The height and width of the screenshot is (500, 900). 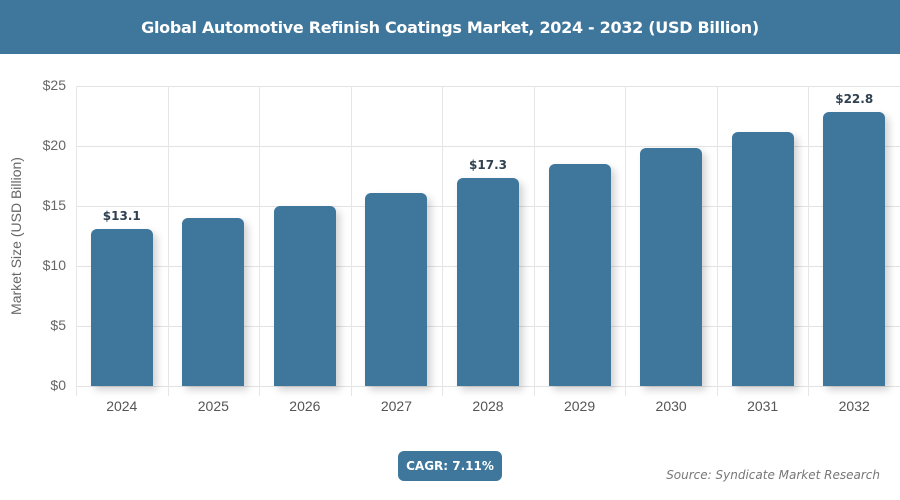 I want to click on x-tick-label: 2024, so click(x=122, y=406).